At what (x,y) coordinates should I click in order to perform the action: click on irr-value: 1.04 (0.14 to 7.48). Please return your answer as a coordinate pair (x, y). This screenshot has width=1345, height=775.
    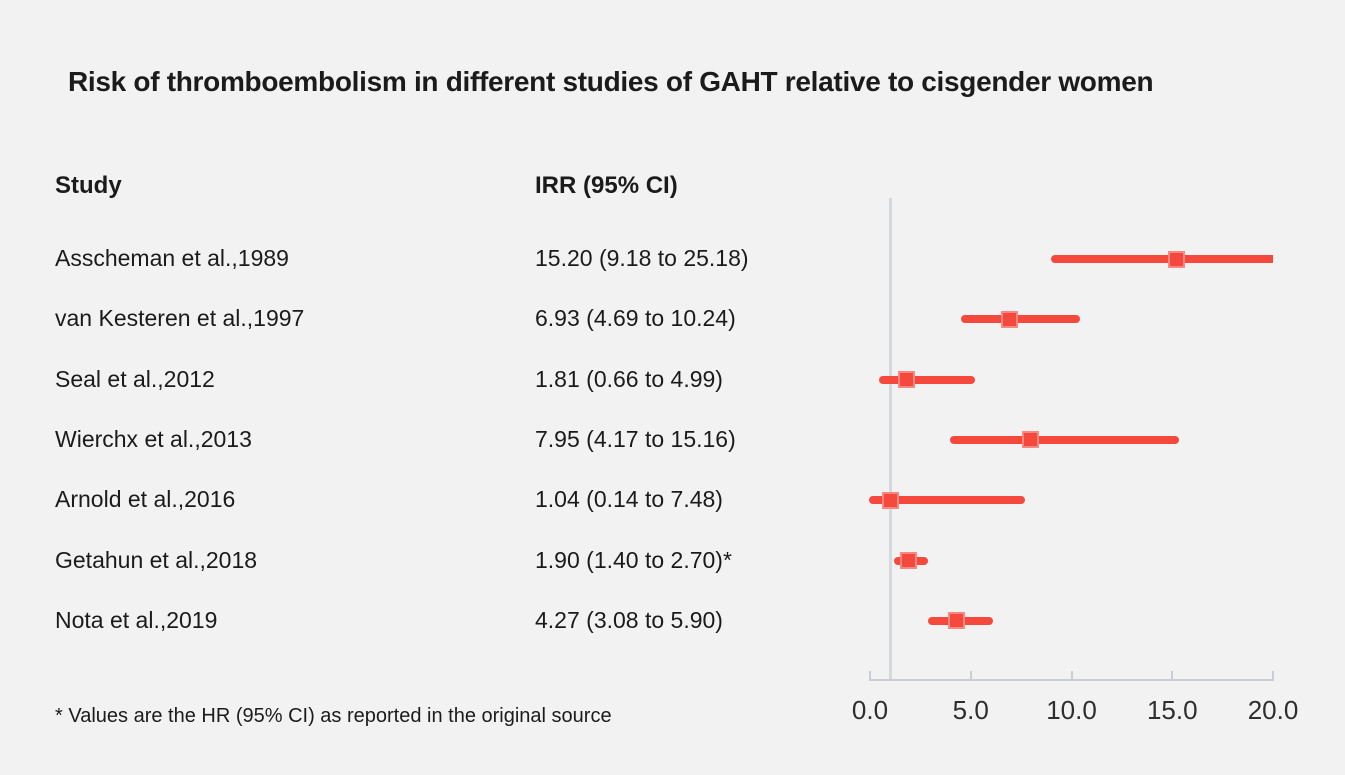
    Looking at the image, I should click on (629, 499).